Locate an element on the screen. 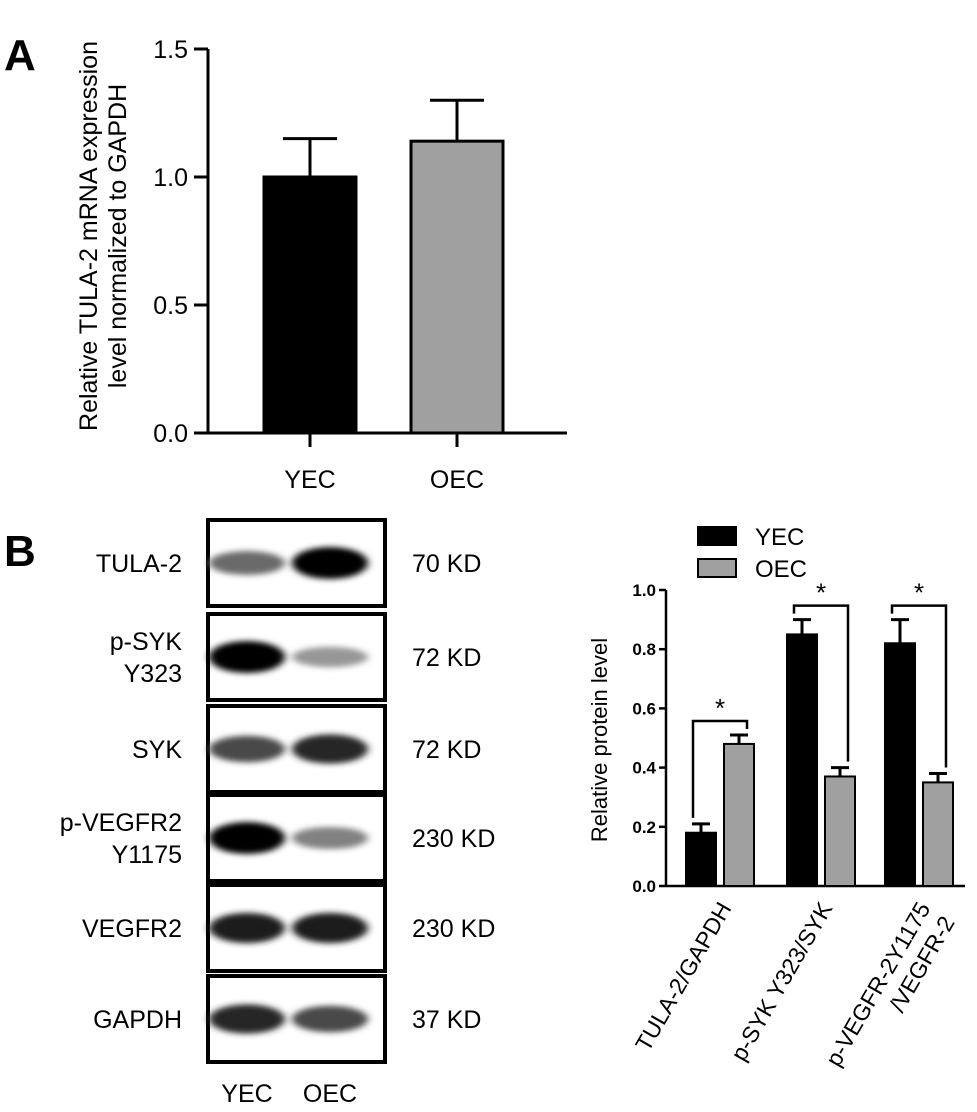 The image size is (977, 1112). x-tick-label-line: TULA-2/GAPDH is located at coordinates (683, 977).